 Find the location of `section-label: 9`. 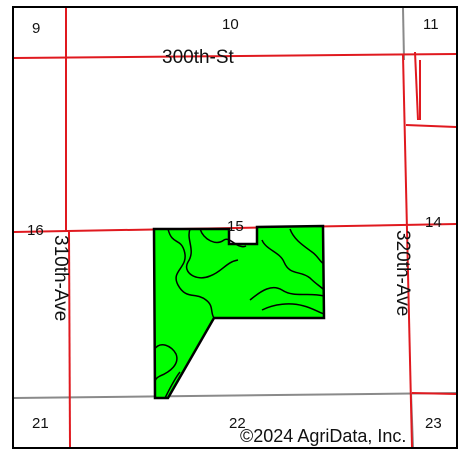

section-label: 9 is located at coordinates (36, 28).